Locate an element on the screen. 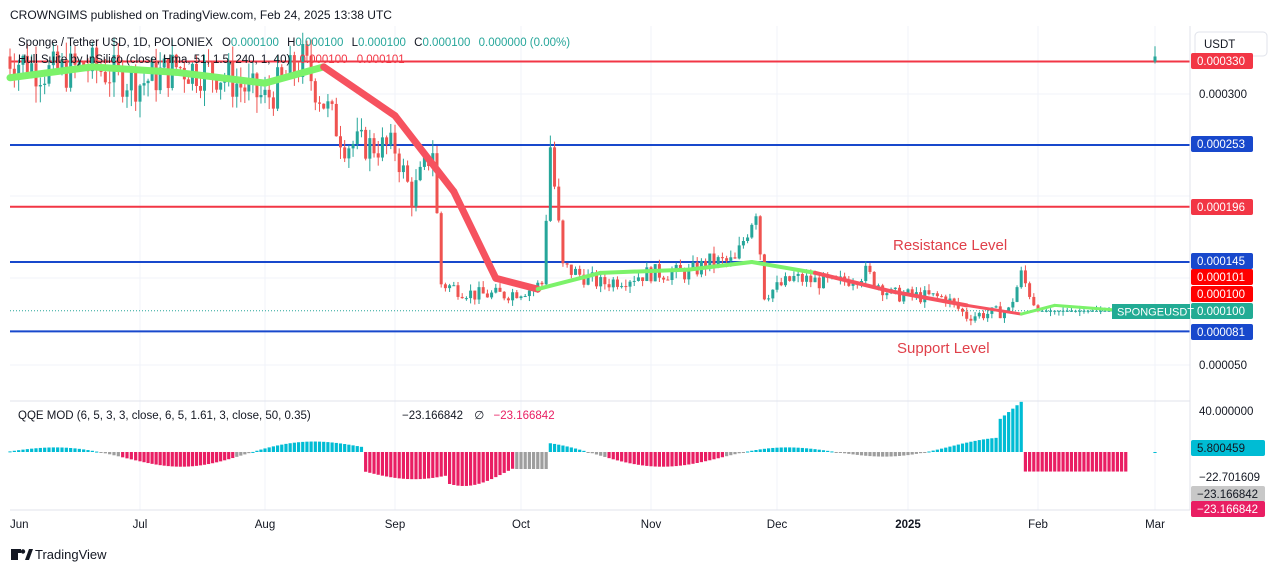 The width and height of the screenshot is (1281, 573). qqe-histogram is located at coordinates (582, 443).